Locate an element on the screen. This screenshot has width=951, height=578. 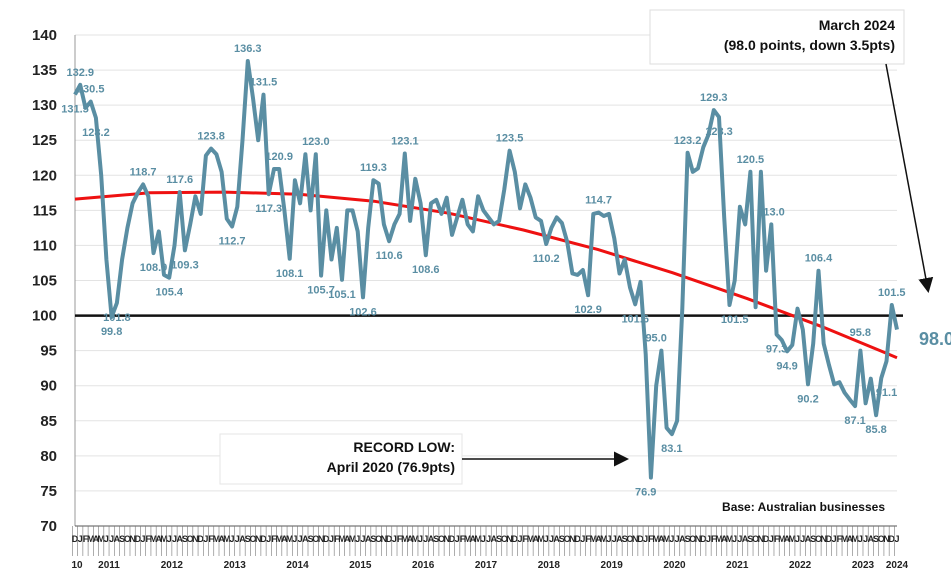
x-year-label: 2018 is located at coordinates (549, 565).